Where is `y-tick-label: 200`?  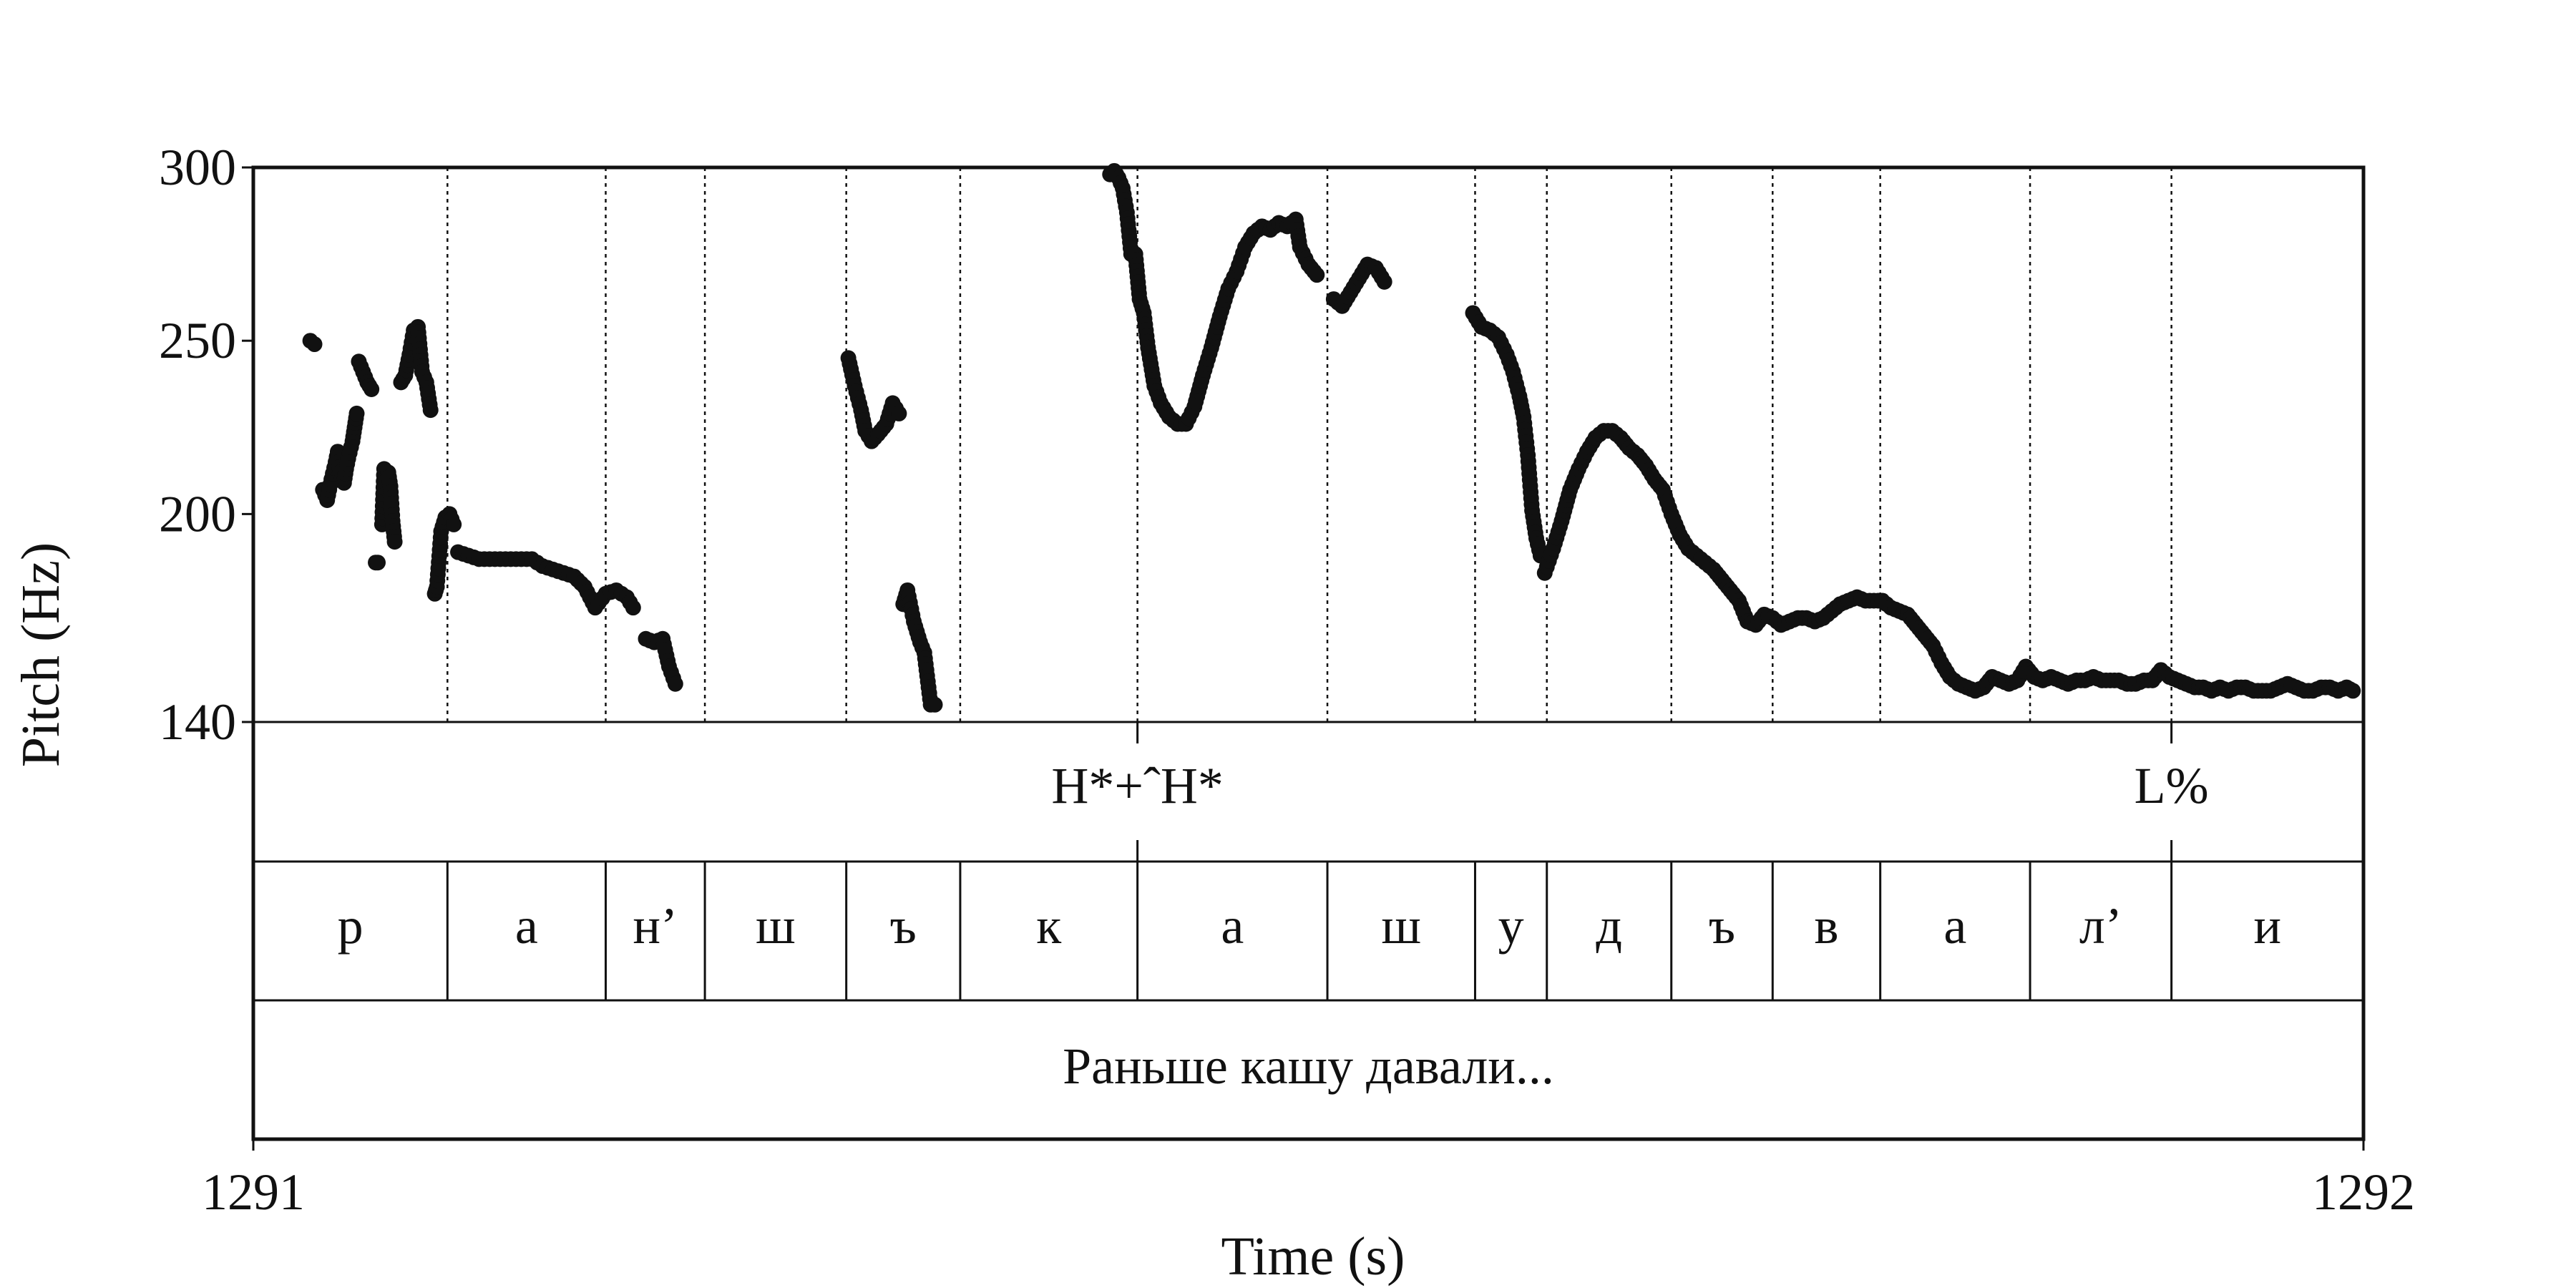
y-tick-label: 200 is located at coordinates (197, 513).